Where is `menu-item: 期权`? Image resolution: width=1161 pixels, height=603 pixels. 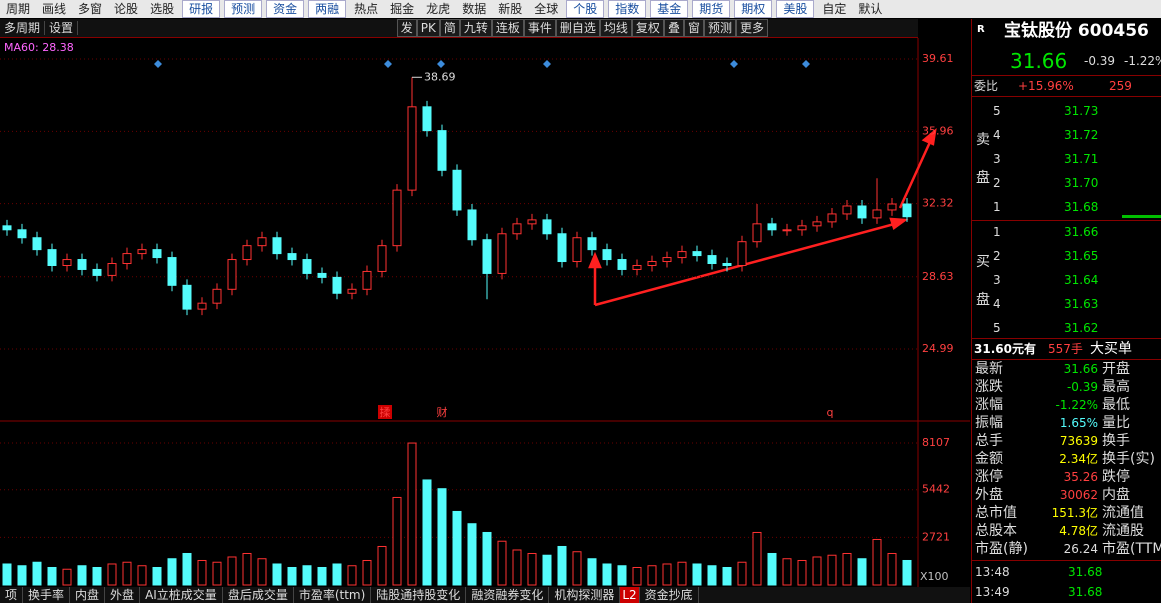
menu-item: 期权 is located at coordinates (753, 9).